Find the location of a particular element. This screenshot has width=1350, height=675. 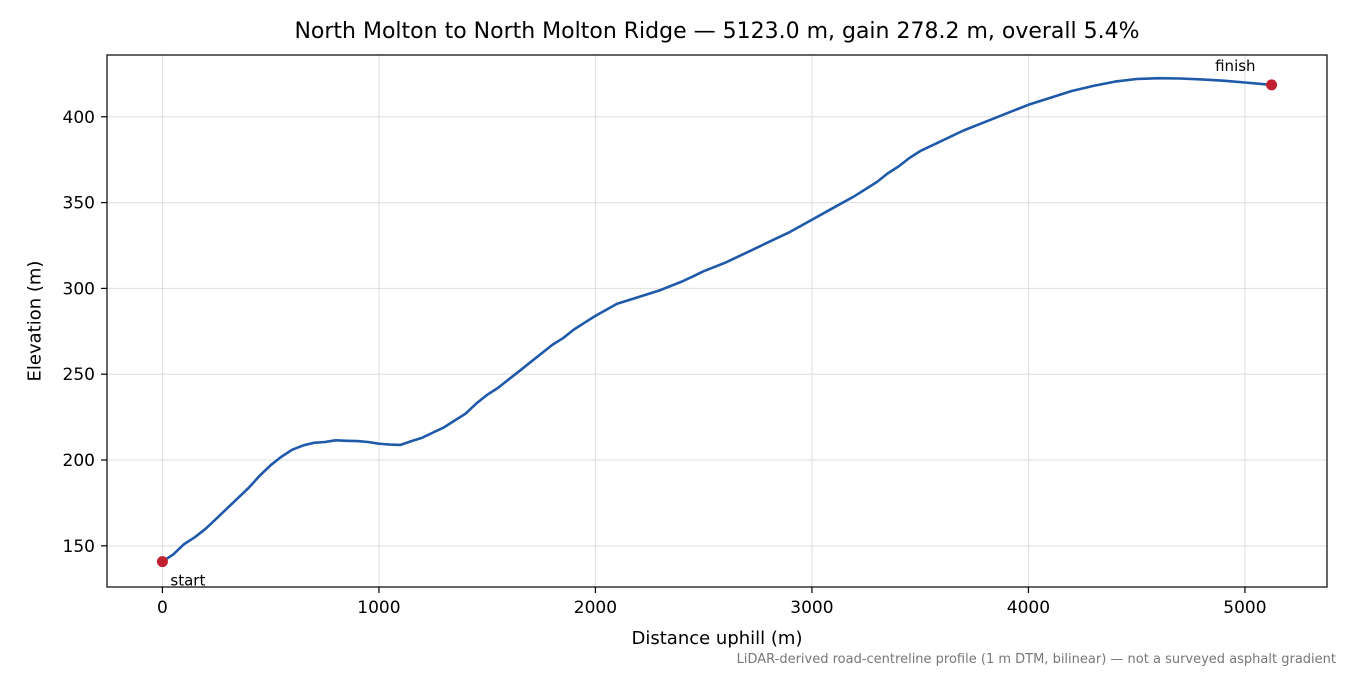

y-tick-label: 150 is located at coordinates (79, 547).